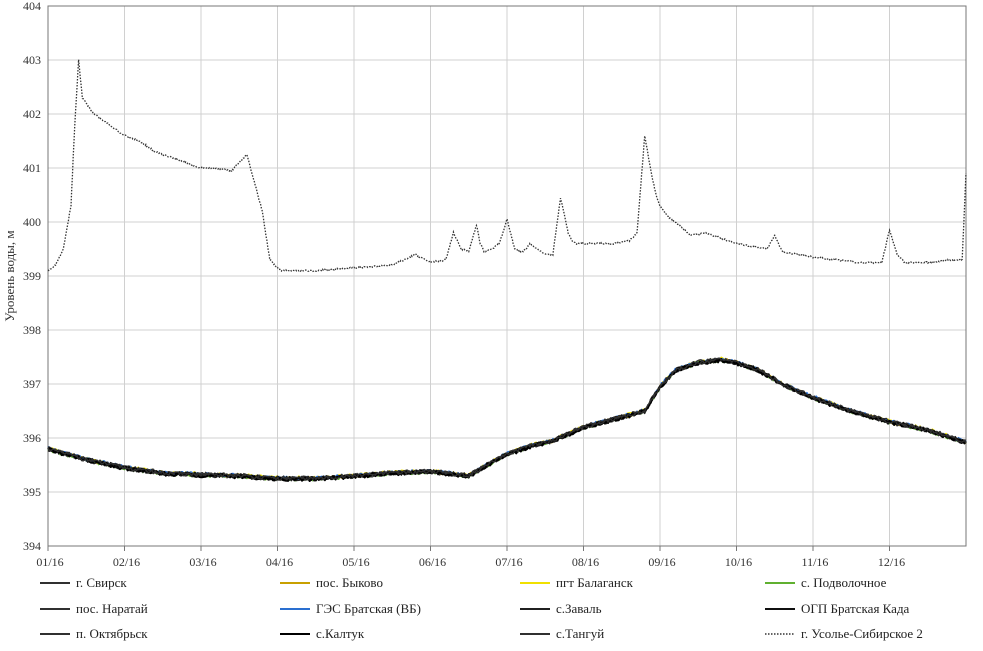 Image resolution: width=983 pixels, height=651 pixels. Describe the element at coordinates (112, 633) in the screenshot. I see `legend-label: п. Октябрьск` at that location.